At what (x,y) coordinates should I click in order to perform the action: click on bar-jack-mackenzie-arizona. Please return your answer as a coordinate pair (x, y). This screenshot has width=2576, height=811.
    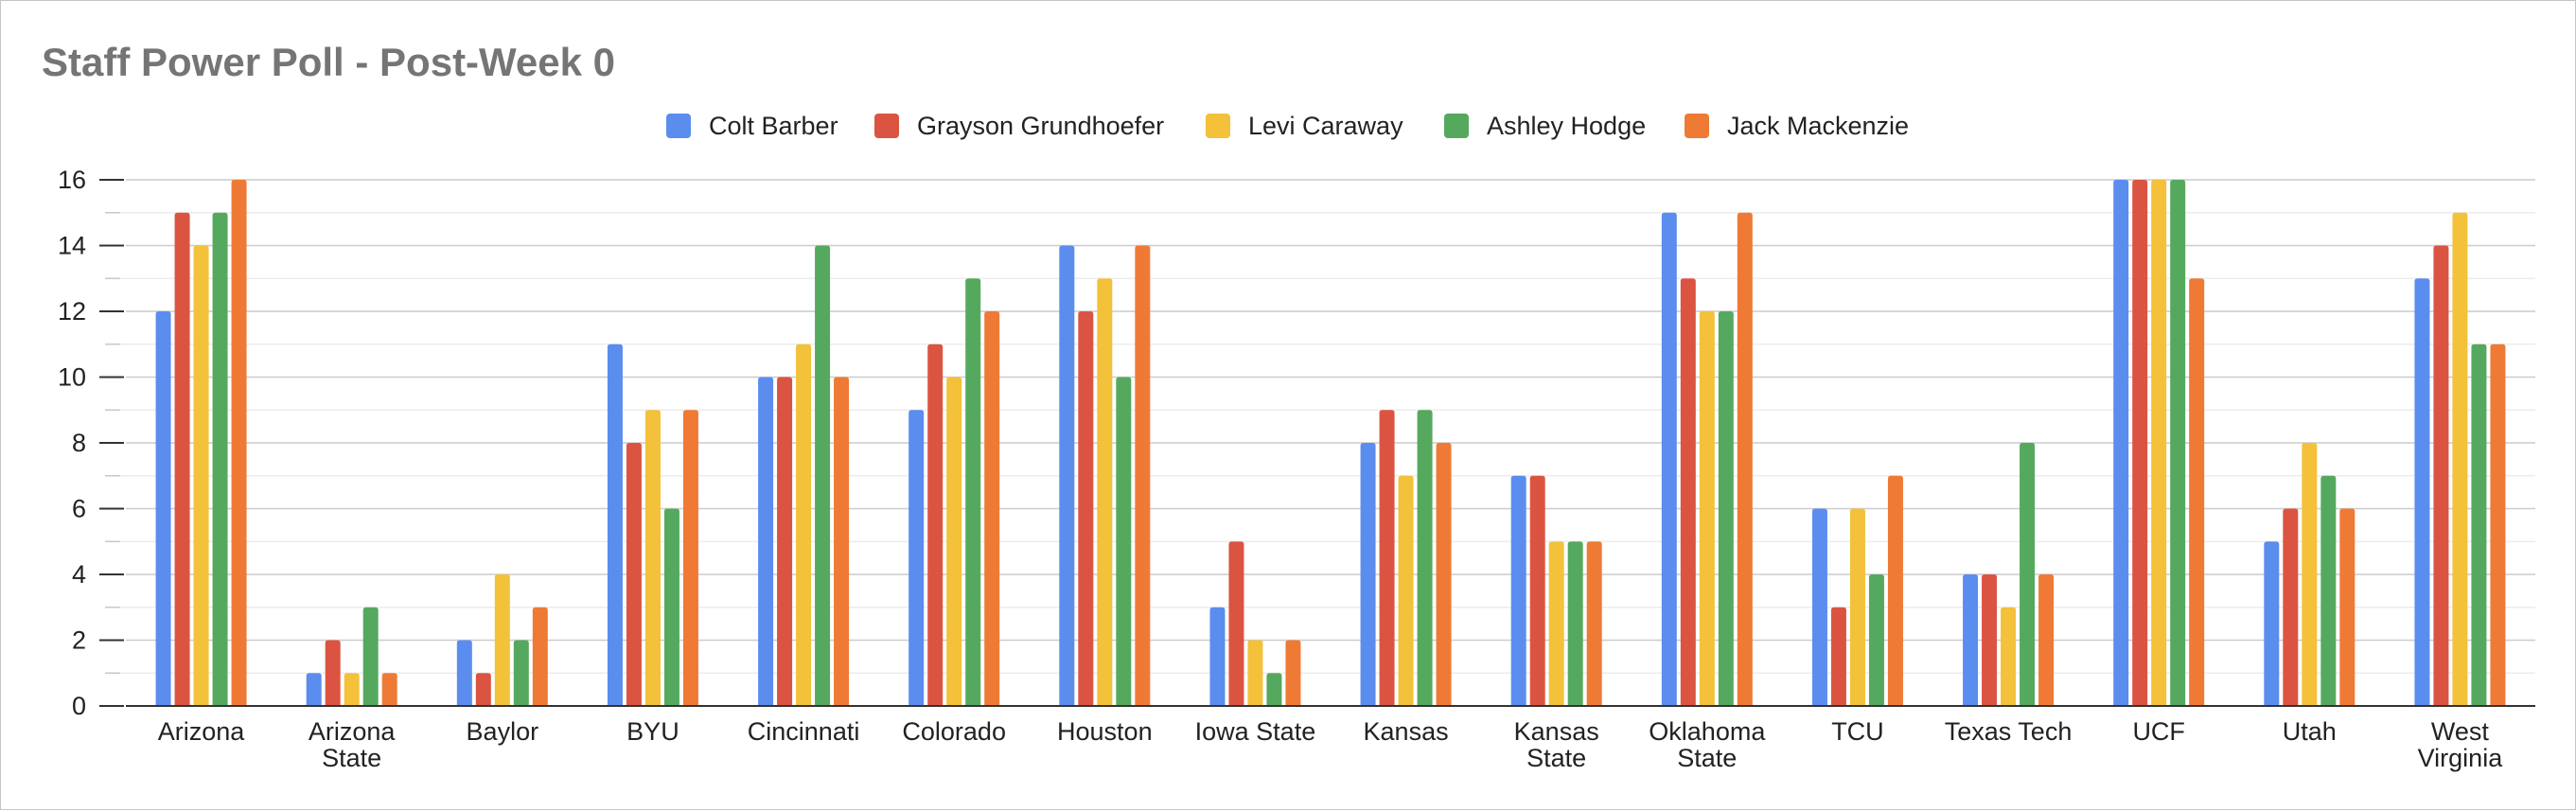
    Looking at the image, I should click on (239, 443).